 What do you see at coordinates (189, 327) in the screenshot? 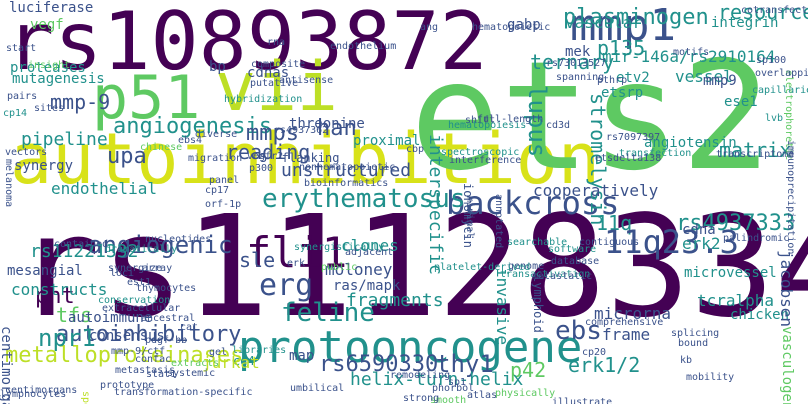
I see `word: cat` at bounding box center [189, 327].